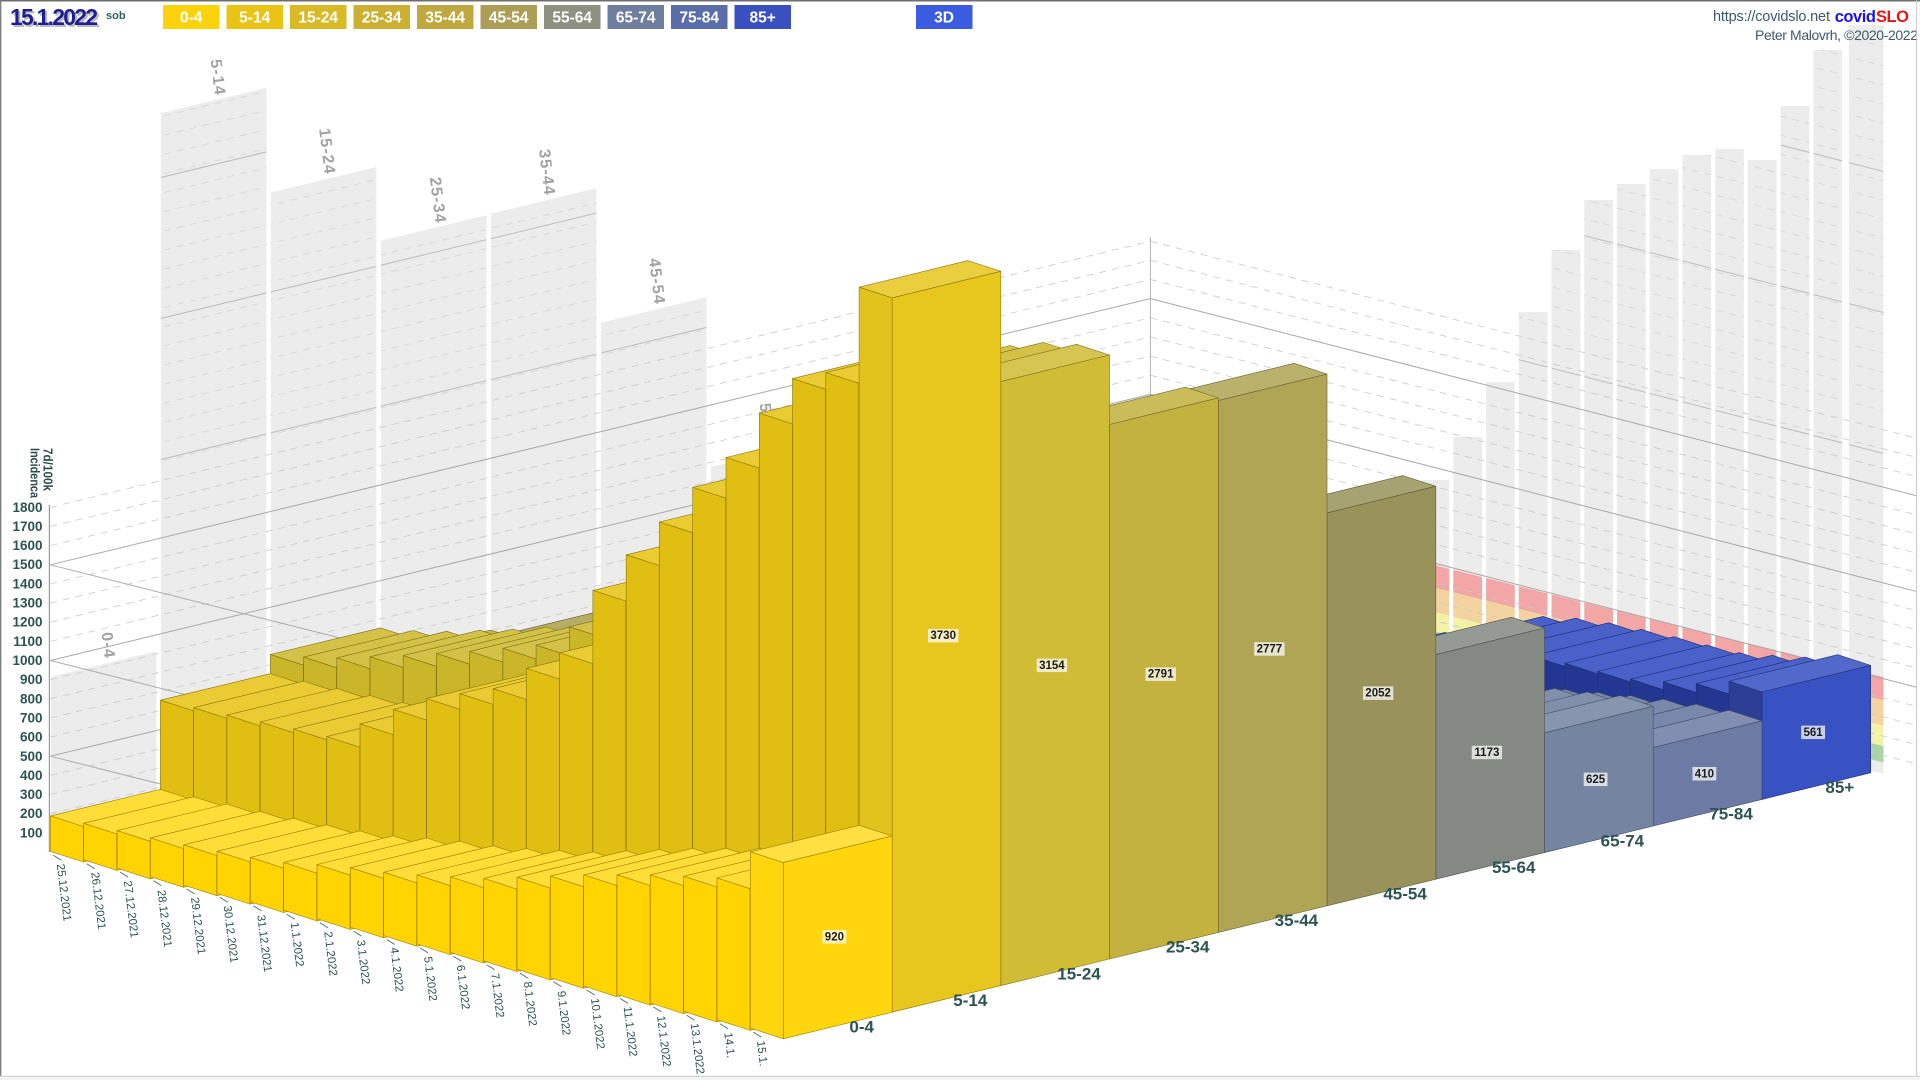 This screenshot has width=1920, height=1080. Describe the element at coordinates (1892, 17) in the screenshot. I see `svg-text: SLO` at that location.